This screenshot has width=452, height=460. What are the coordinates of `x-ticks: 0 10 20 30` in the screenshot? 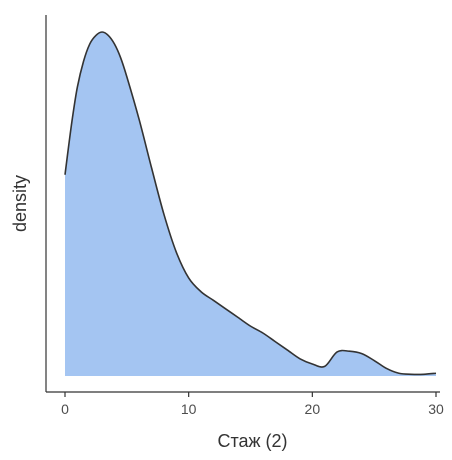 It's located at (252, 404).